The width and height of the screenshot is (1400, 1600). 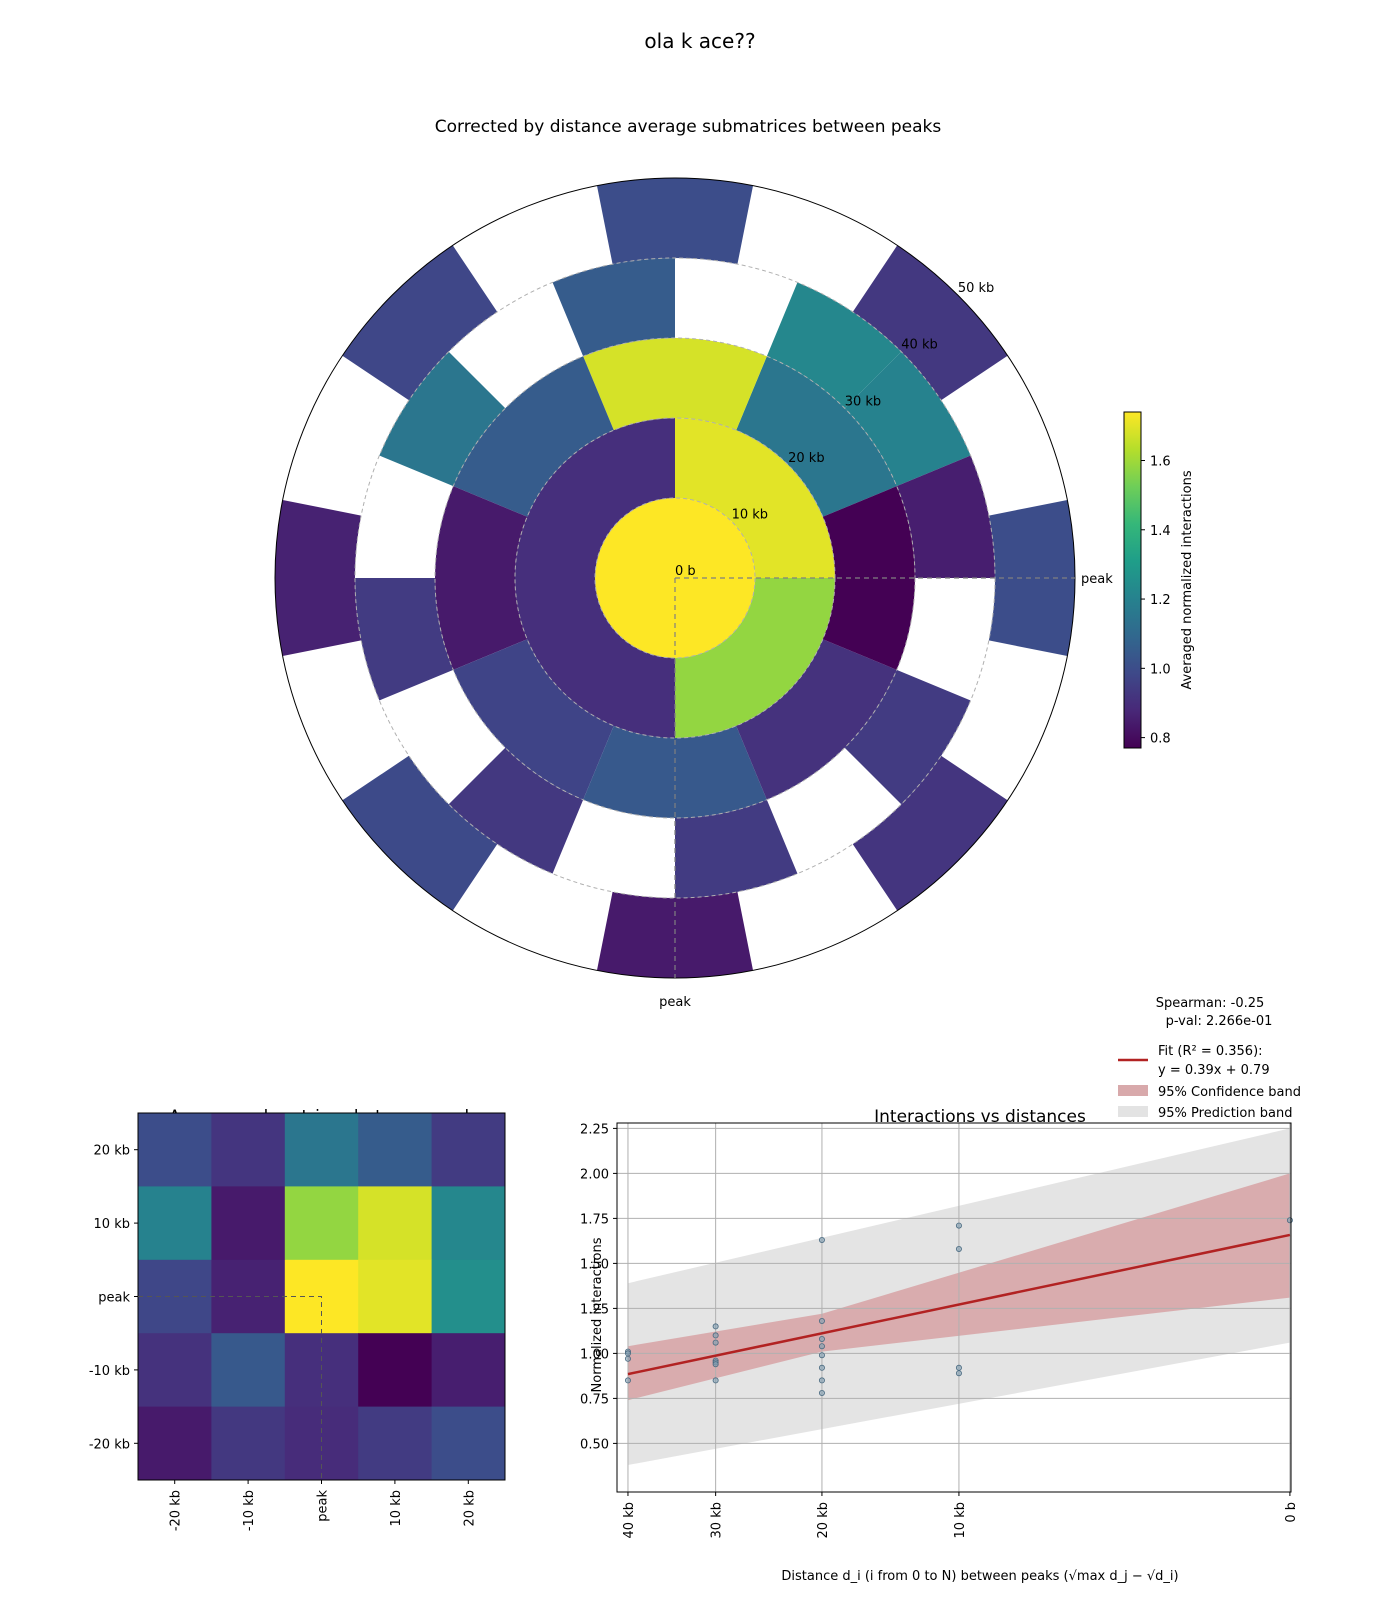 What do you see at coordinates (1160, 739) in the screenshot?
I see `colorbar-tick-label: 0.8` at bounding box center [1160, 739].